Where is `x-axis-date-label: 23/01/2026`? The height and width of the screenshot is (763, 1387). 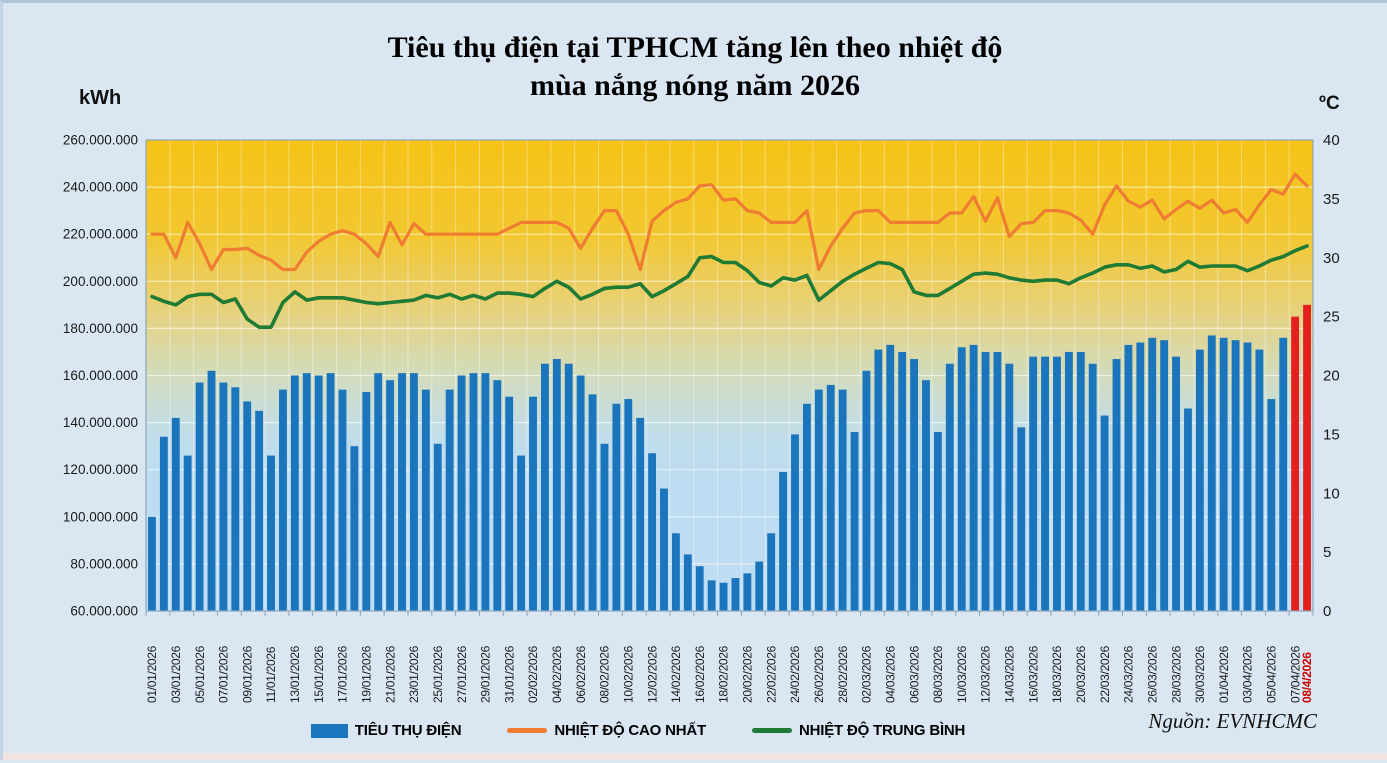 x-axis-date-label: 23/01/2026 is located at coordinates (414, 674).